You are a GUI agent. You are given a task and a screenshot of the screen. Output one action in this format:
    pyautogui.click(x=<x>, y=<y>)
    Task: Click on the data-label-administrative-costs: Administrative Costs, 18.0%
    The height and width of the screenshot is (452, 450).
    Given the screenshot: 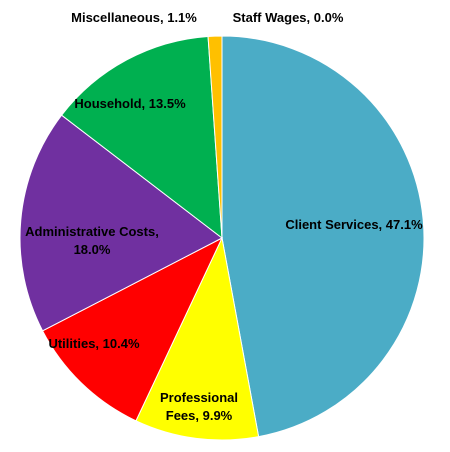 What is the action you would take?
    pyautogui.click(x=92, y=240)
    